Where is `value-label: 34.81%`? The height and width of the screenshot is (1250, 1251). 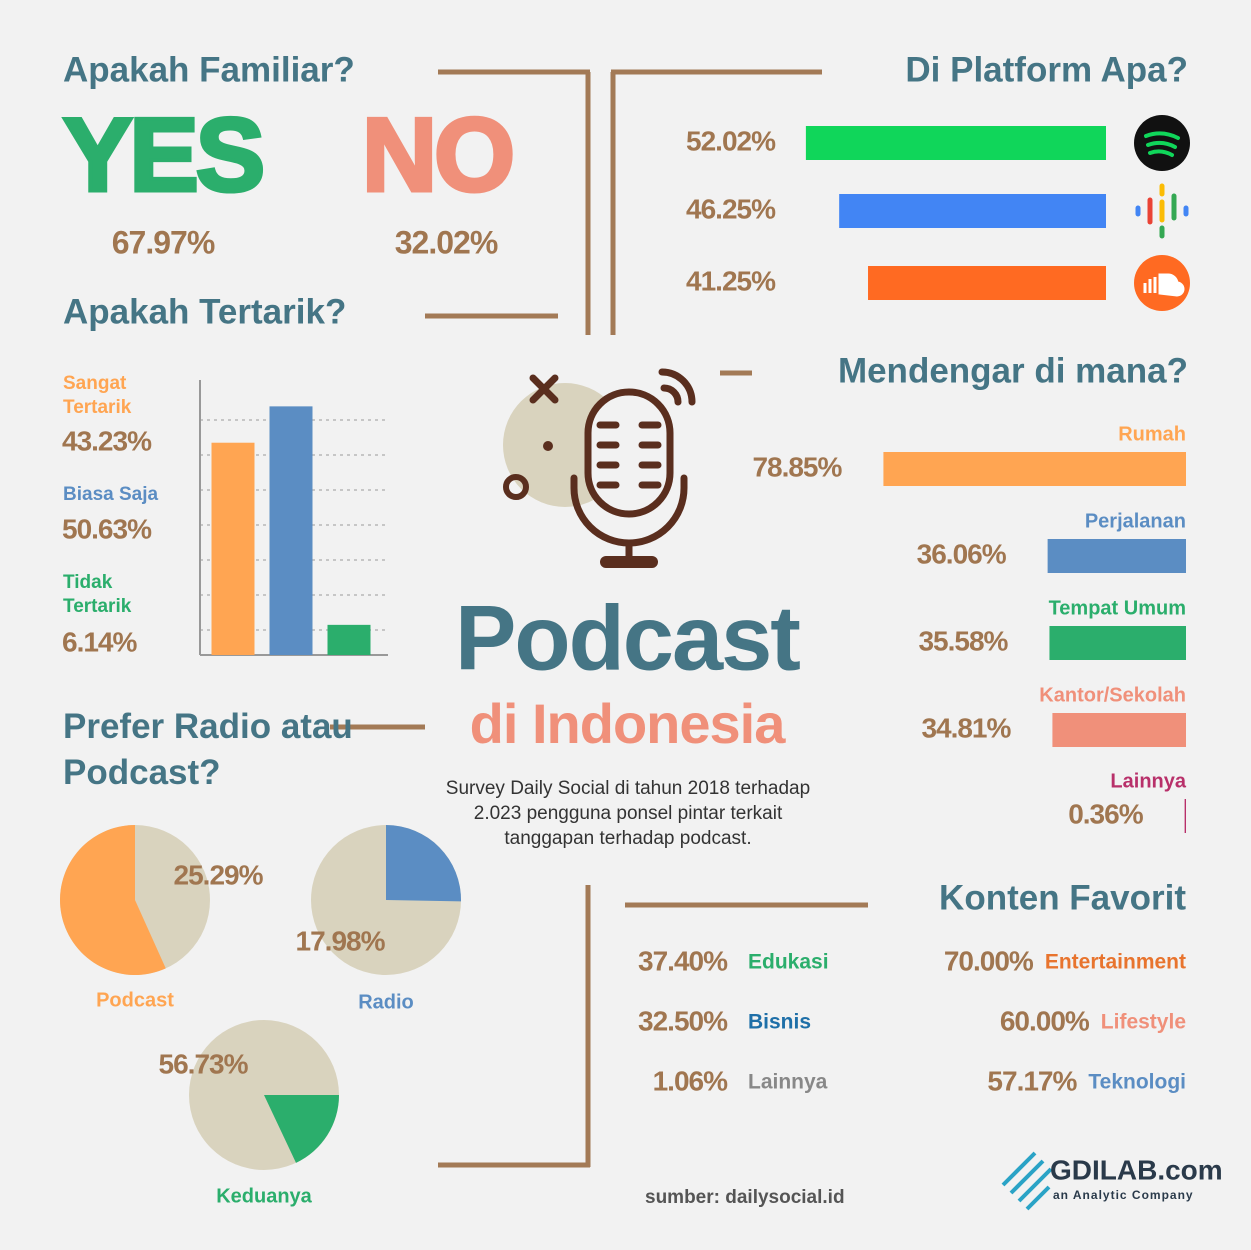
value-label: 34.81% is located at coordinates (966, 727).